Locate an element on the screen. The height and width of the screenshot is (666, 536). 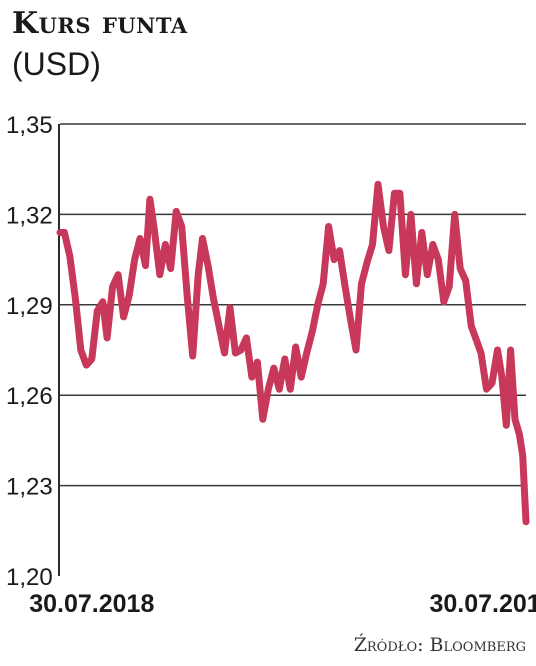
y-tick-label: 1,32 is located at coordinates (29, 215).